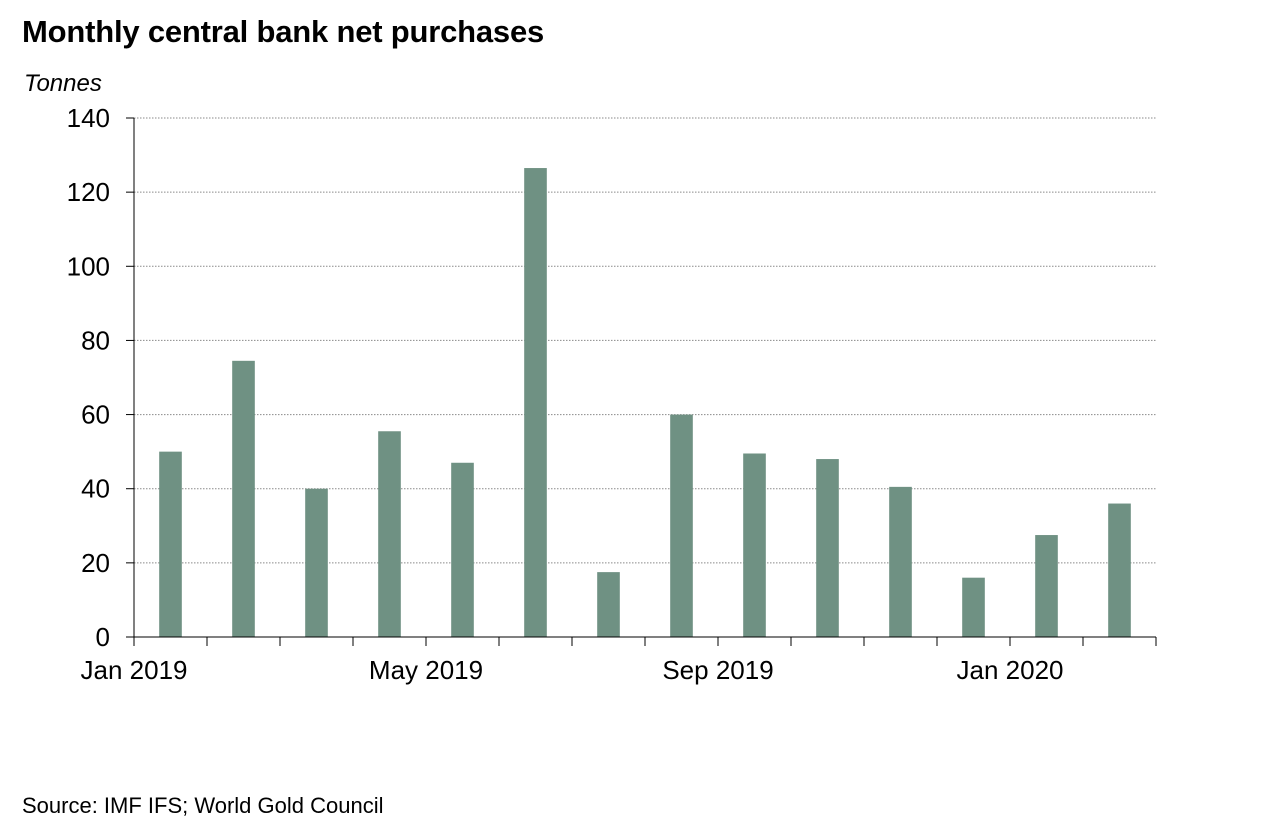  I want to click on bar-apr-2019, so click(389, 534).